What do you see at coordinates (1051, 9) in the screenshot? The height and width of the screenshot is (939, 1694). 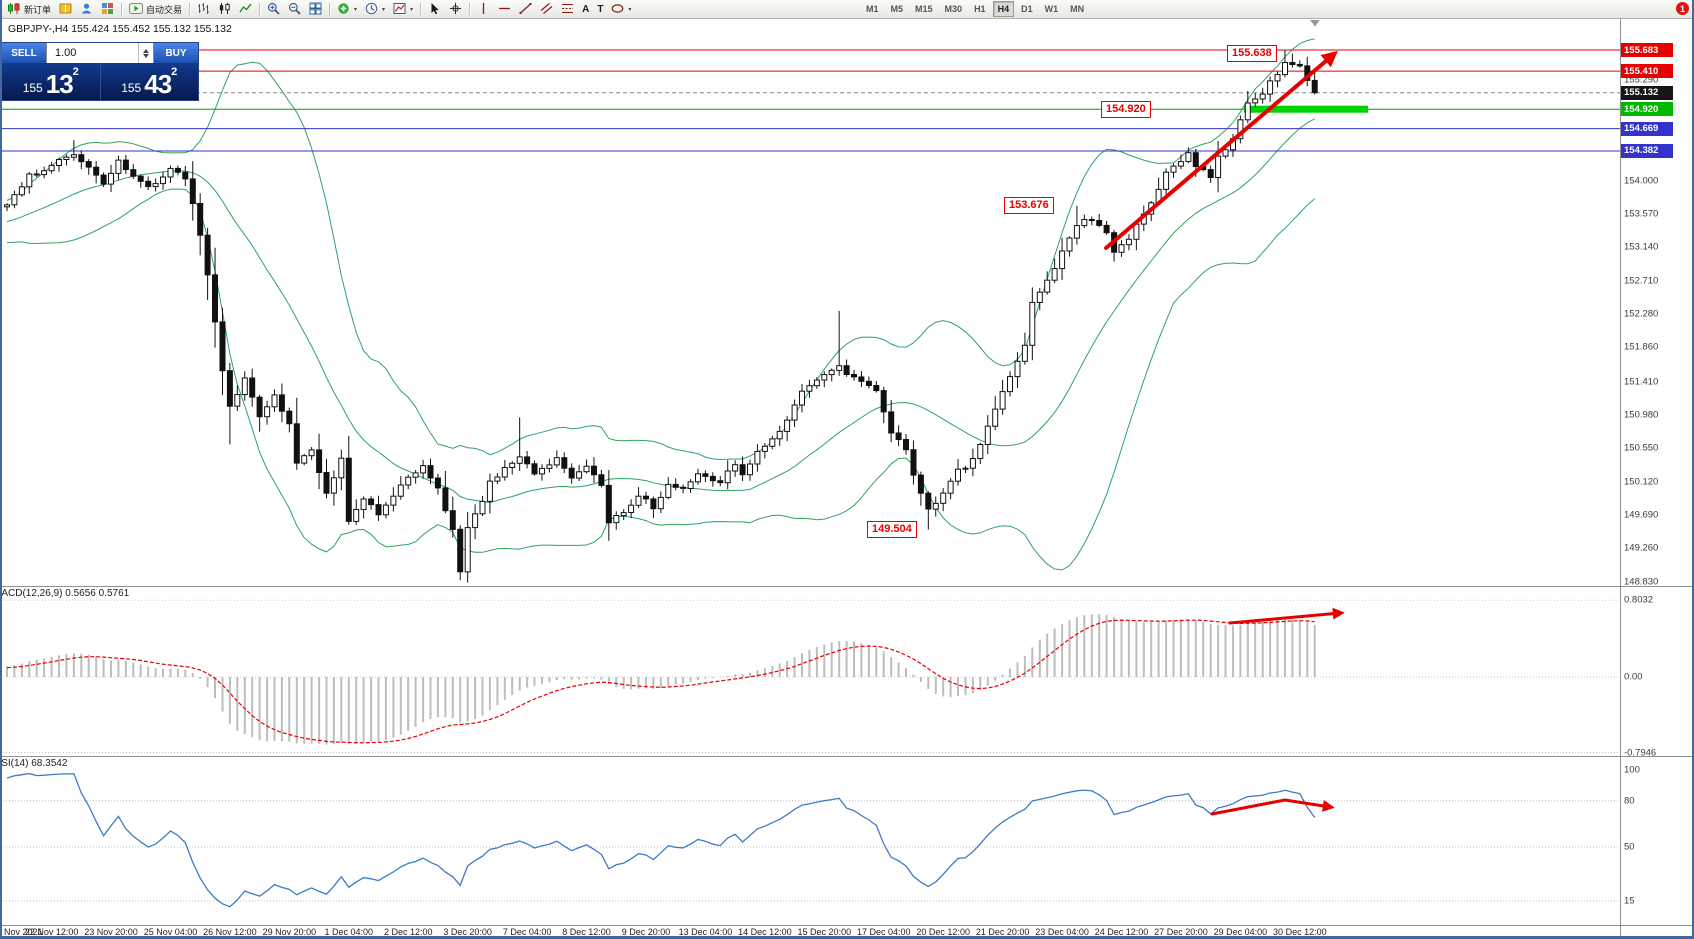 I see `tf-w1-button: W1` at bounding box center [1051, 9].